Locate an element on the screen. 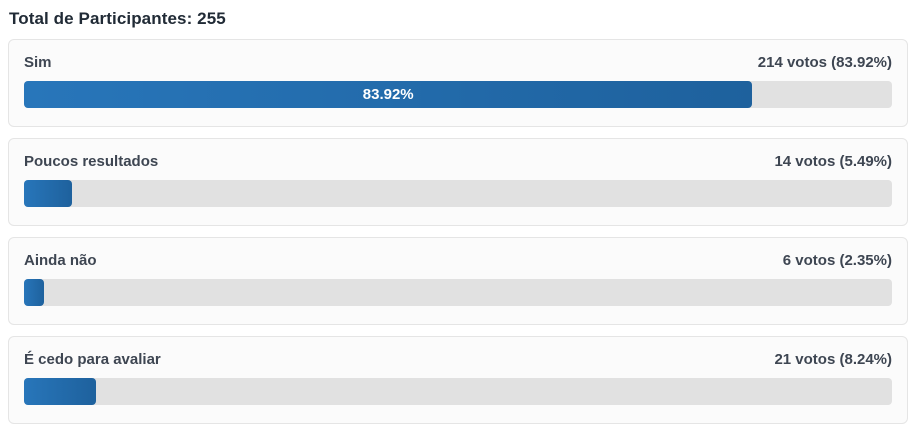  option-votes-count: 6 votos (2.35%) is located at coordinates (837, 260).